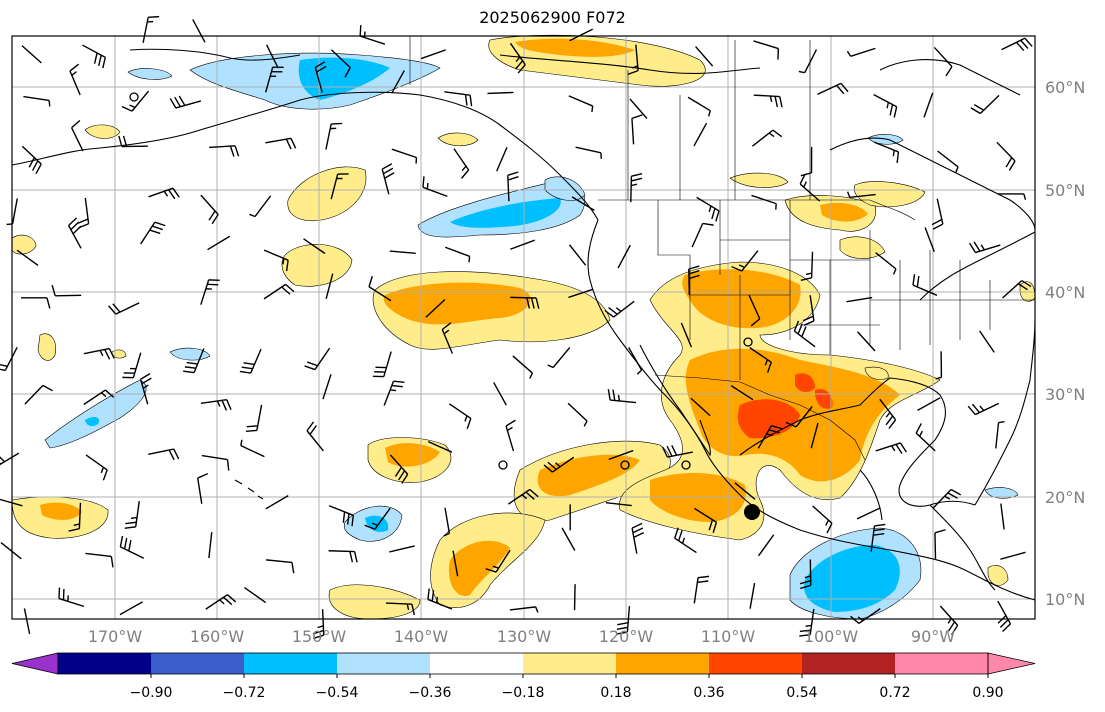 The width and height of the screenshot is (1105, 712). What do you see at coordinates (933, 636) in the screenshot?
I see `longitude-tick-label: 90°W` at bounding box center [933, 636].